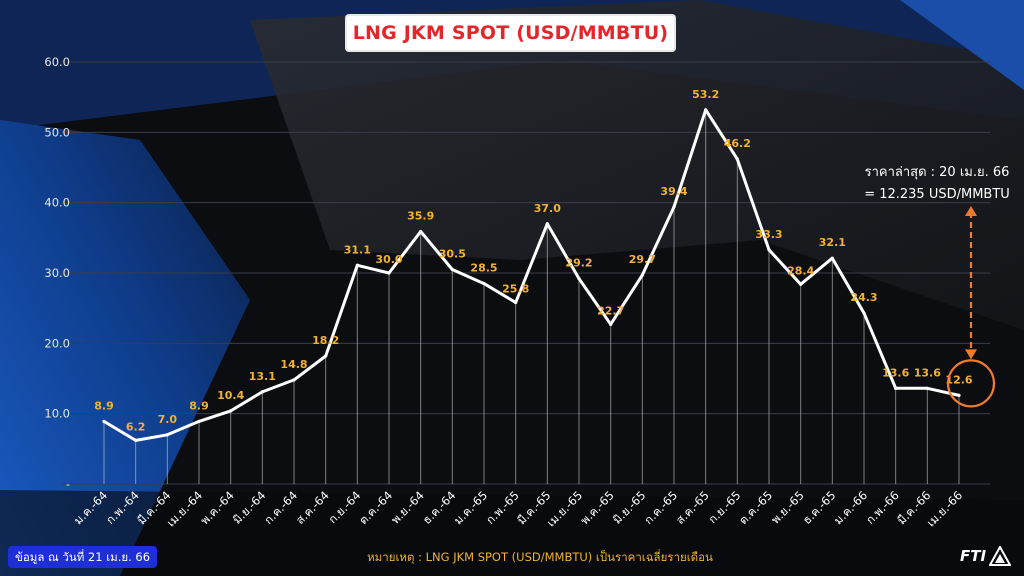  I want to click on data-label: 24.3, so click(863, 297).